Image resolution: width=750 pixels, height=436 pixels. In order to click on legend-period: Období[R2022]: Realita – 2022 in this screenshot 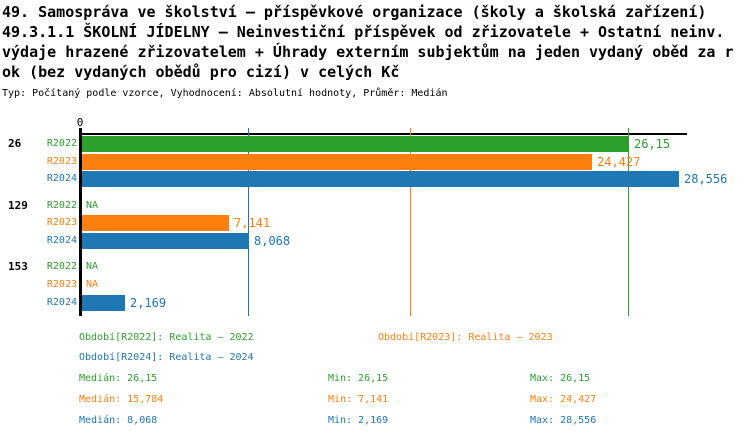, I will do `click(166, 337)`.